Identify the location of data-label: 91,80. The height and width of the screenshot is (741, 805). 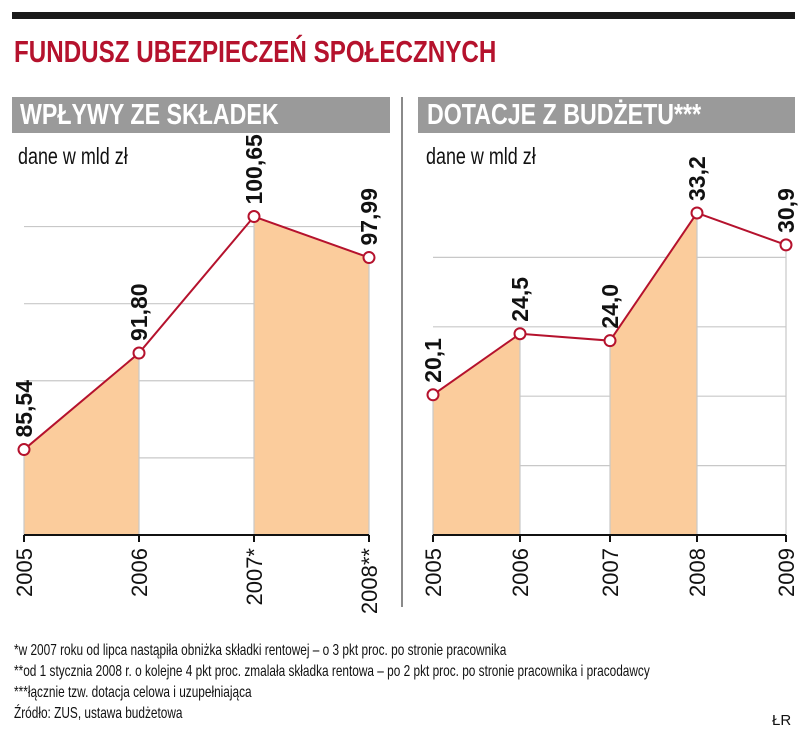
(139, 312).